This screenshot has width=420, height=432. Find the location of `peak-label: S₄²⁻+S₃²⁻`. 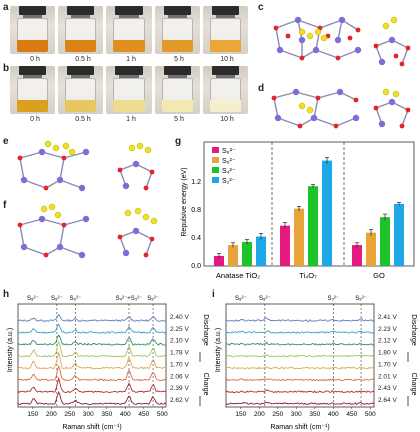

peak-label: S₄²⁻+S₃²⁻ is located at coordinates (129, 299).